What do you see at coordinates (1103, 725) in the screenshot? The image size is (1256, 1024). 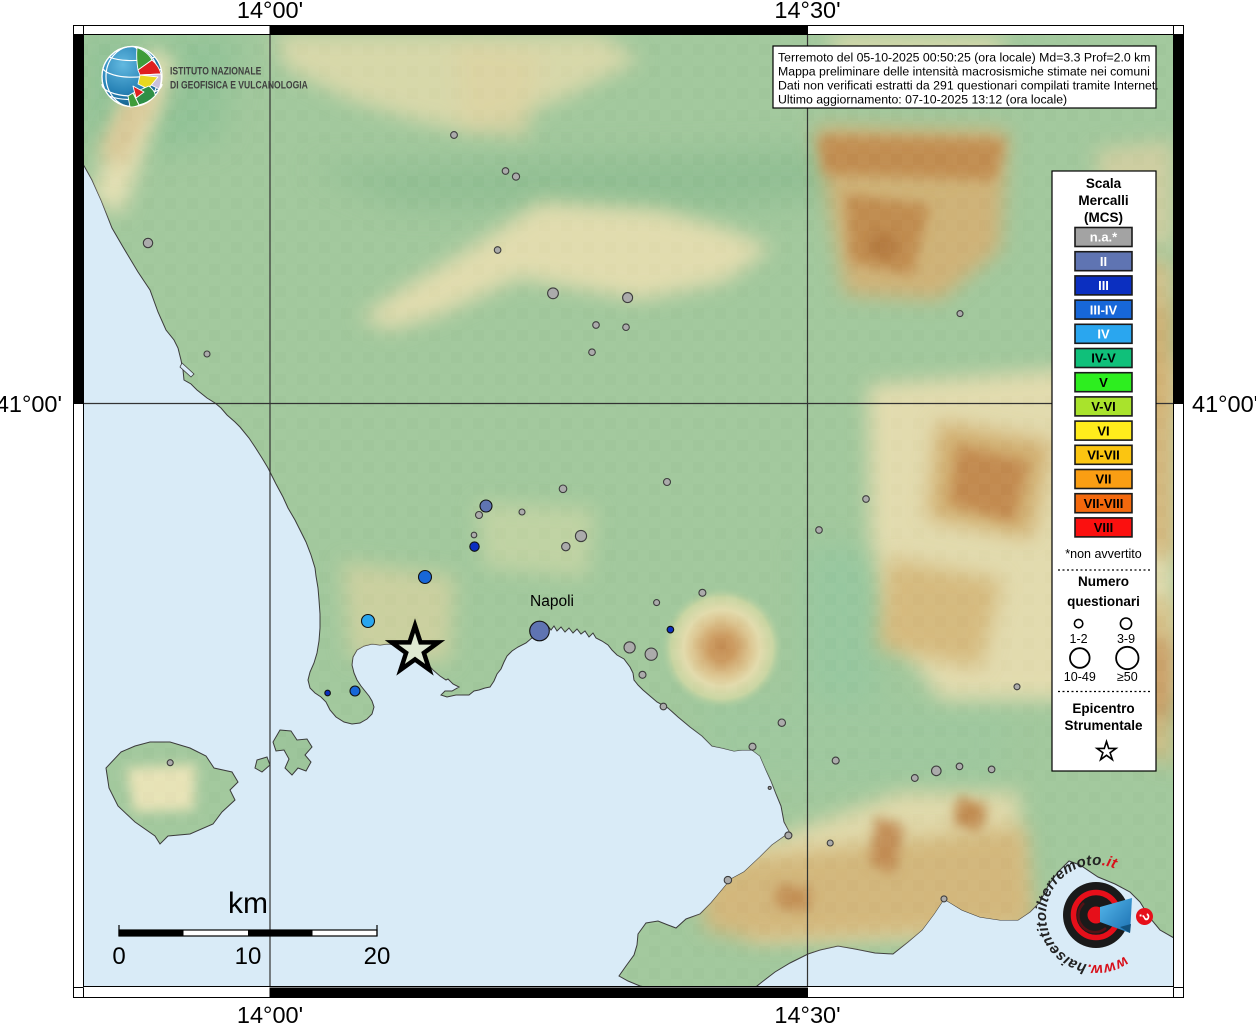 I see `svg-text: Strumentale` at bounding box center [1103, 725].